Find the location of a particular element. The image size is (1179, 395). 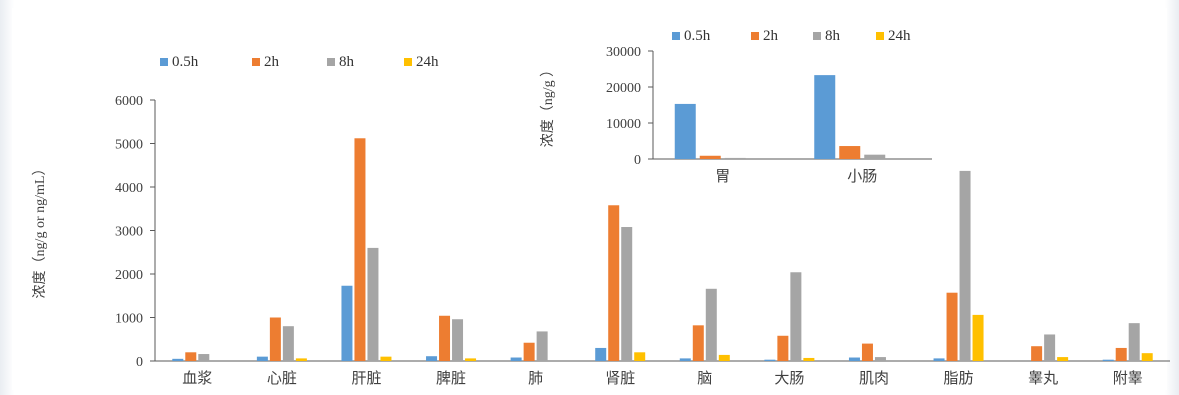

inset-legend-label: 0.5h is located at coordinates (697, 36).